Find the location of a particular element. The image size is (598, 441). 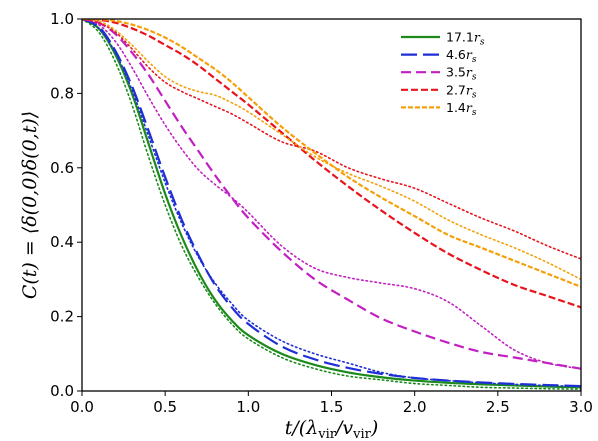

y-tick-label: 1.0 is located at coordinates (62, 19).